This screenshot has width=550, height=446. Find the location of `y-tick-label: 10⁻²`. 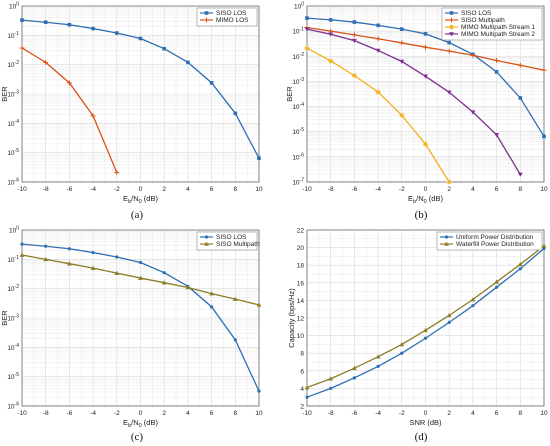

y-tick-label: 10⁻² is located at coordinates (298, 56).